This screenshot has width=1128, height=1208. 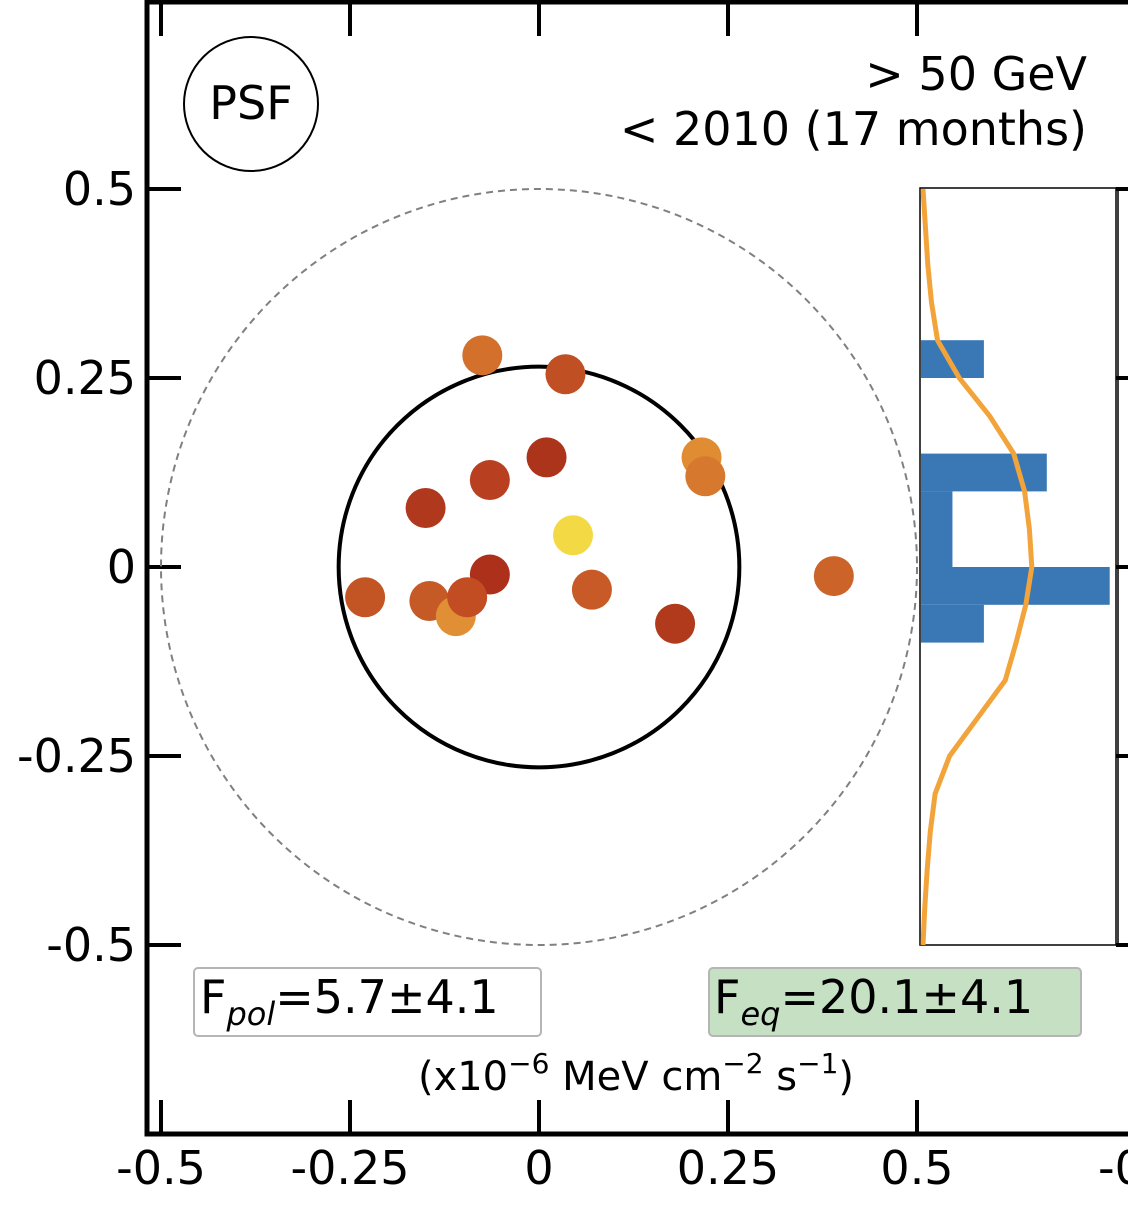 I want to click on inner-containment-circle, so click(x=539, y=567).